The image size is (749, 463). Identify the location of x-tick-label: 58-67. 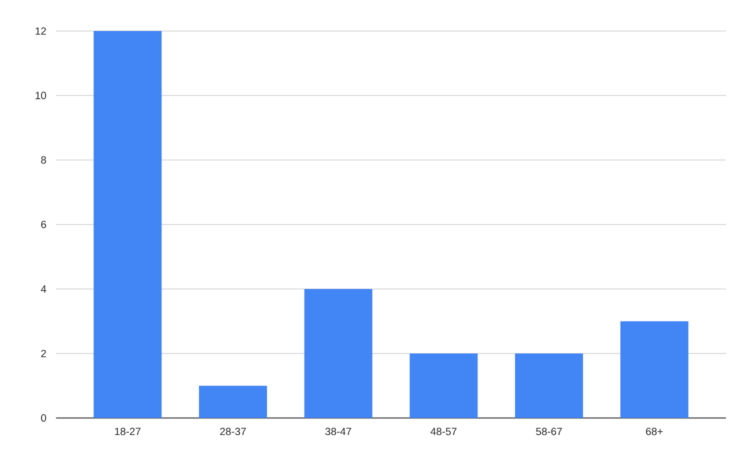
(549, 432).